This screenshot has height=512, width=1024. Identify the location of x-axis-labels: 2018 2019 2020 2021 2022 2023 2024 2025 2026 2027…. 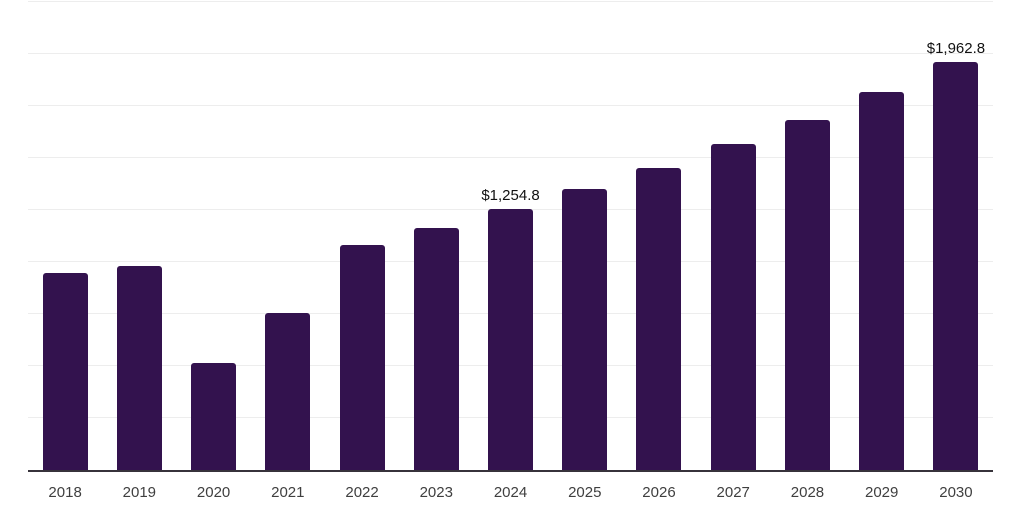
(510, 492).